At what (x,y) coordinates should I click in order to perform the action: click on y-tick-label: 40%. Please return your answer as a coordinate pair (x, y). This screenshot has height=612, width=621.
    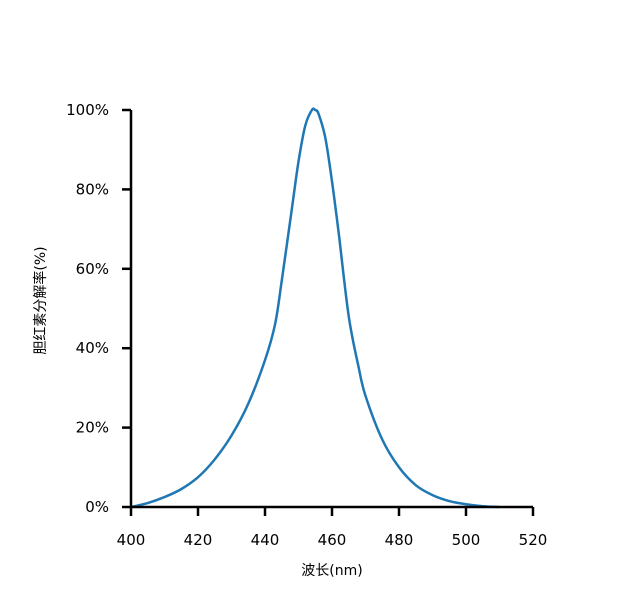
    Looking at the image, I should click on (92, 348).